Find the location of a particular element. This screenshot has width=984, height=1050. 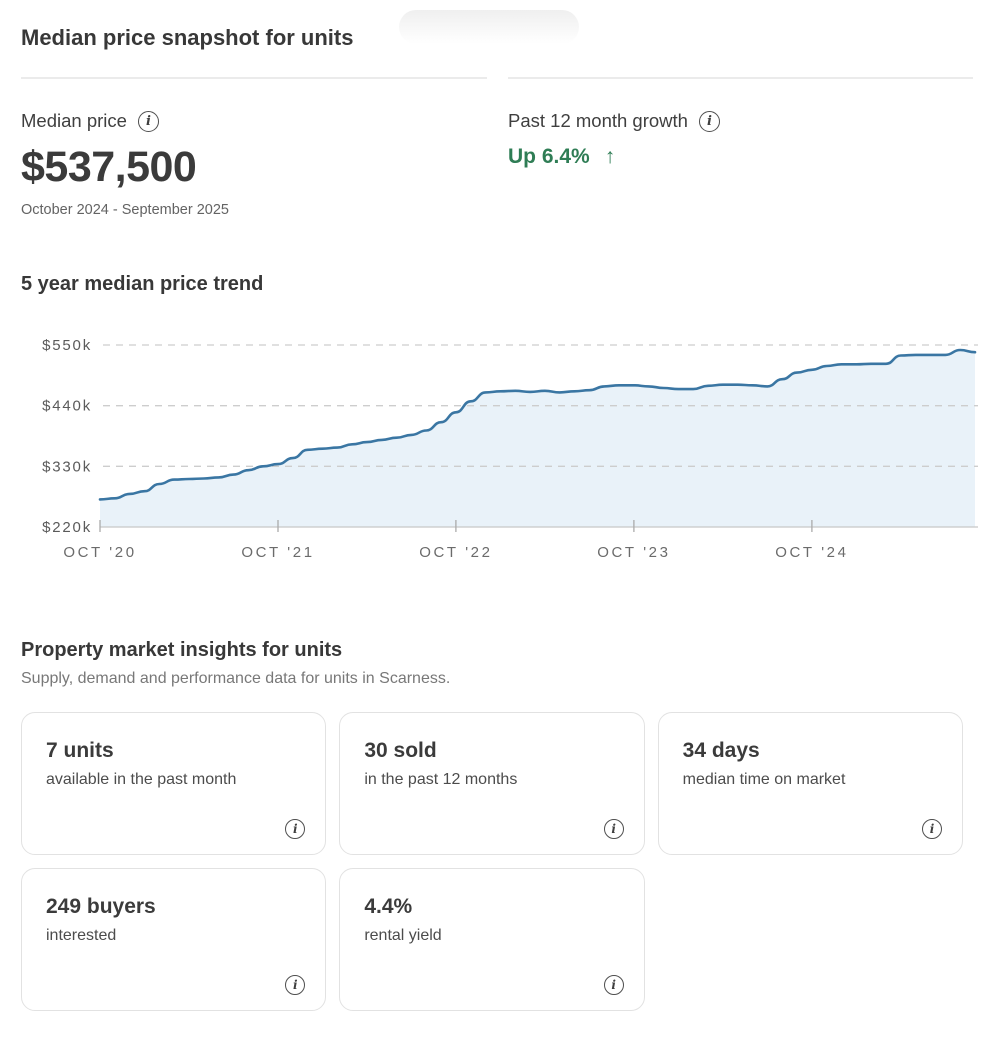

insights-title: Property market insights for units is located at coordinates (182, 650).